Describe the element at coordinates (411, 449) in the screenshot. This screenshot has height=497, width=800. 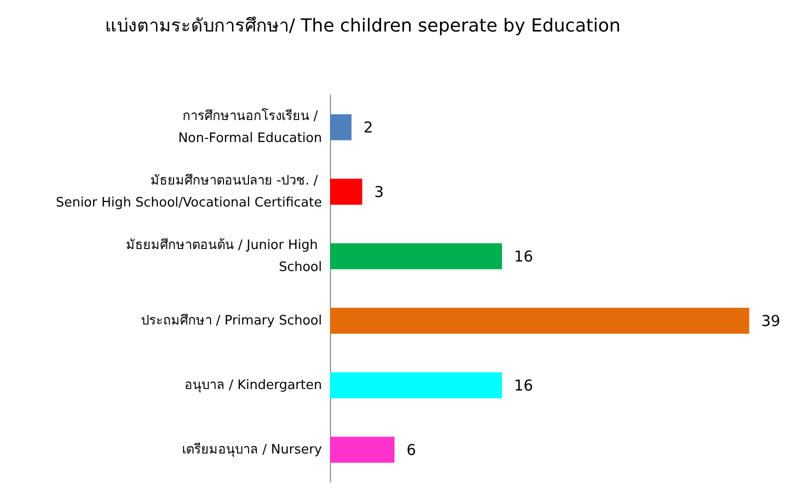
I see `data-label: 6` at that location.